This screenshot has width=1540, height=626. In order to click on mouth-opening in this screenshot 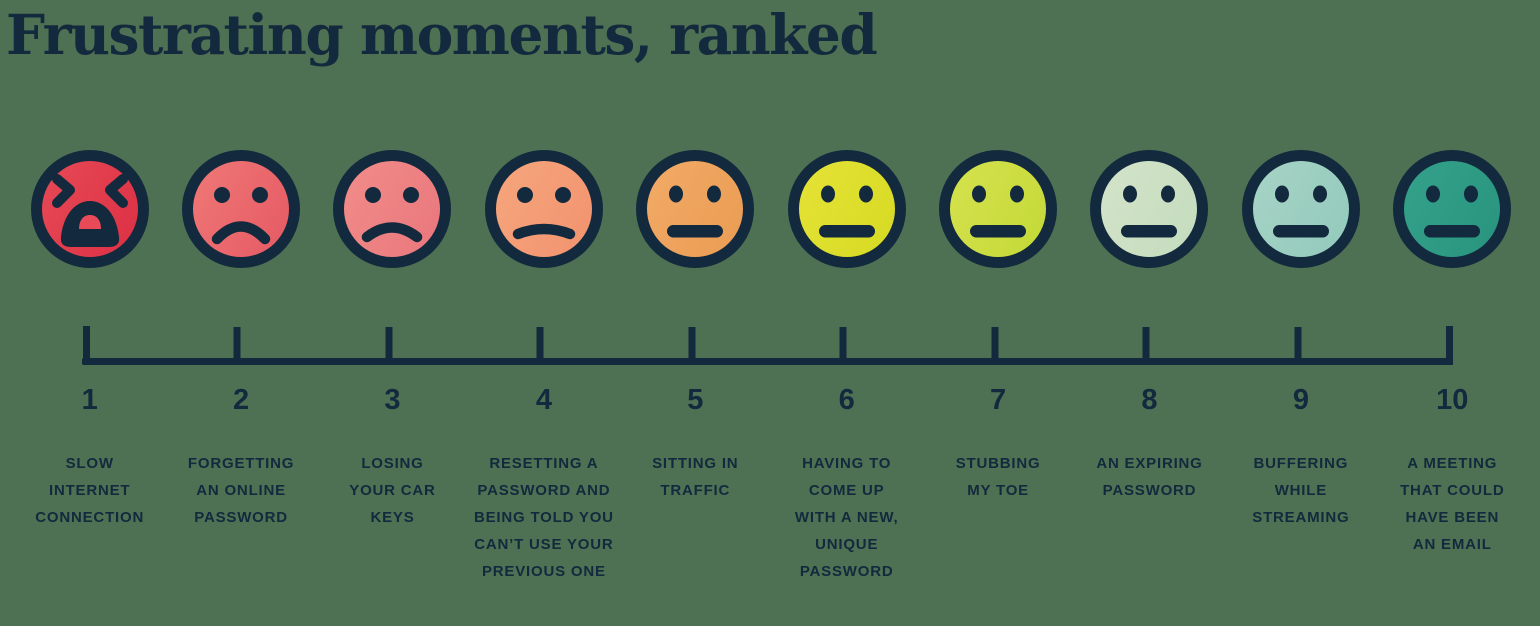, I will do `click(89, 222)`.